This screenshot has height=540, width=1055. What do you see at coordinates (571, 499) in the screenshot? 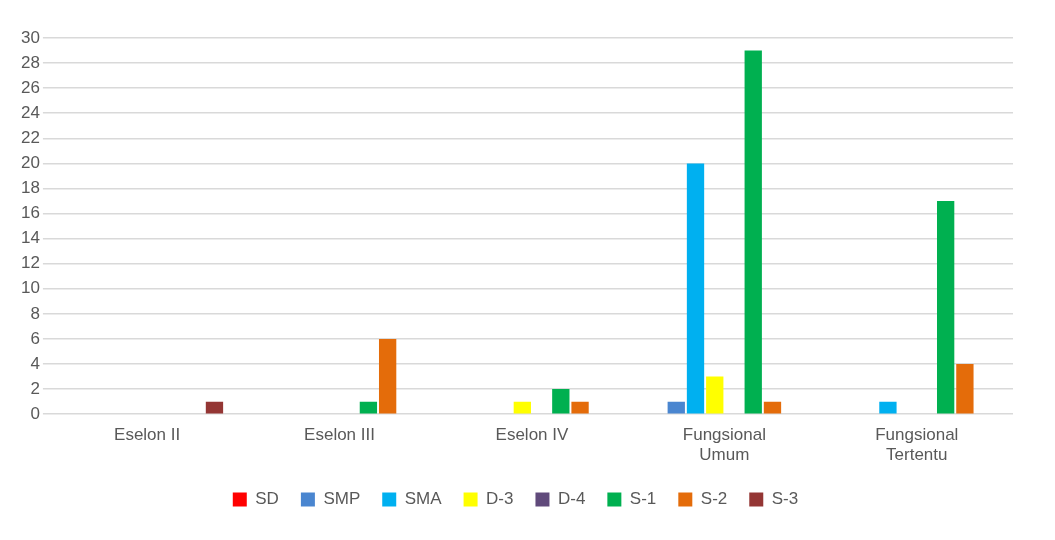
I see `legend-label: D-4` at bounding box center [571, 499].